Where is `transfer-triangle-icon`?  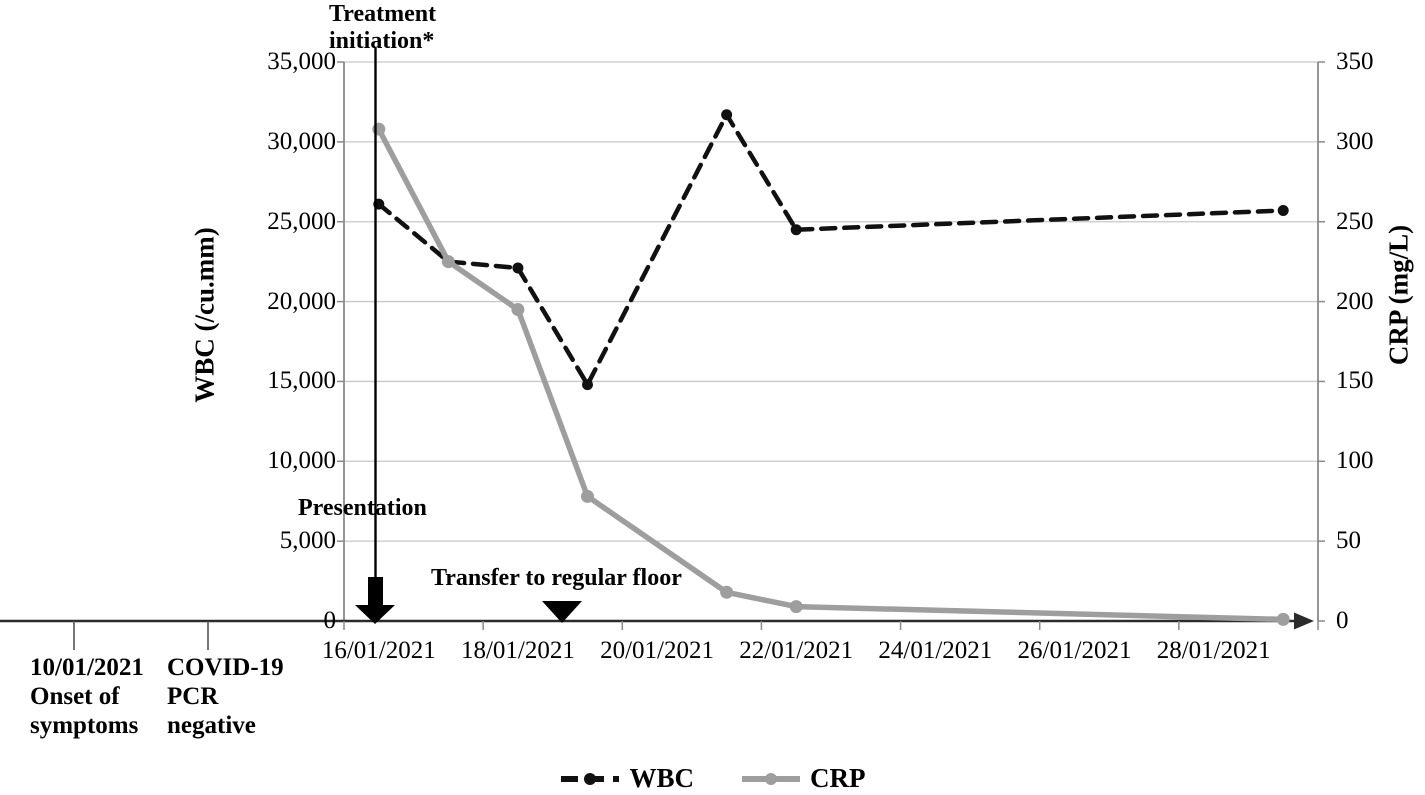 transfer-triangle-icon is located at coordinates (562, 612).